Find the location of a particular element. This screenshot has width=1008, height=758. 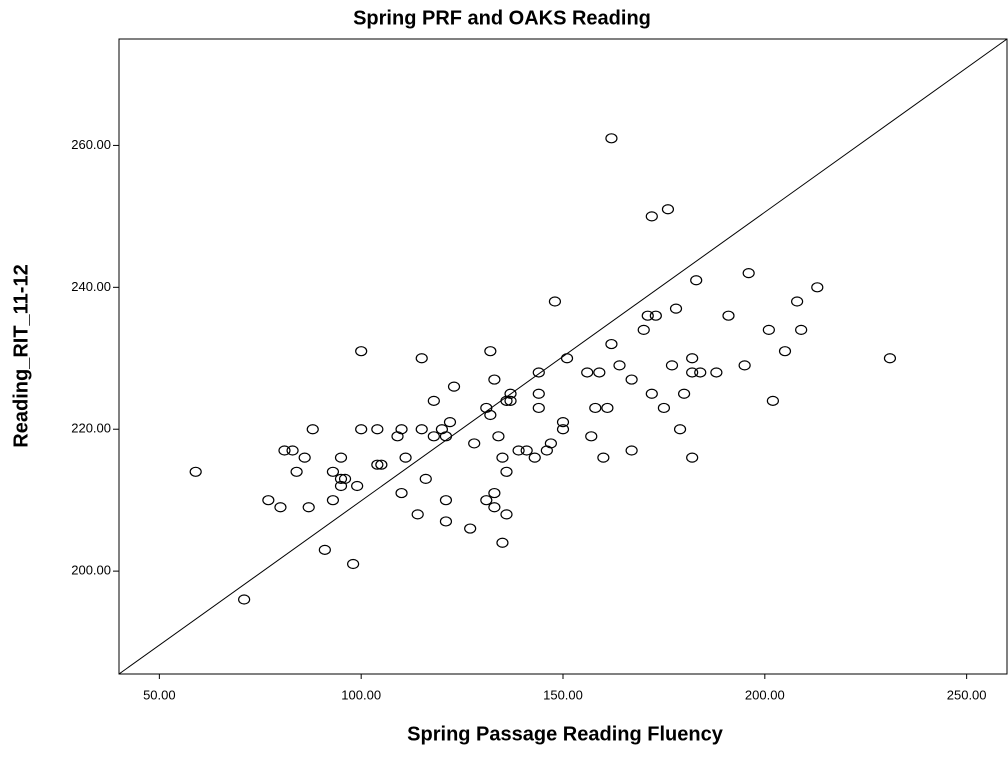

x-axis-label: Spring Passage Reading Fluency is located at coordinates (565, 734).